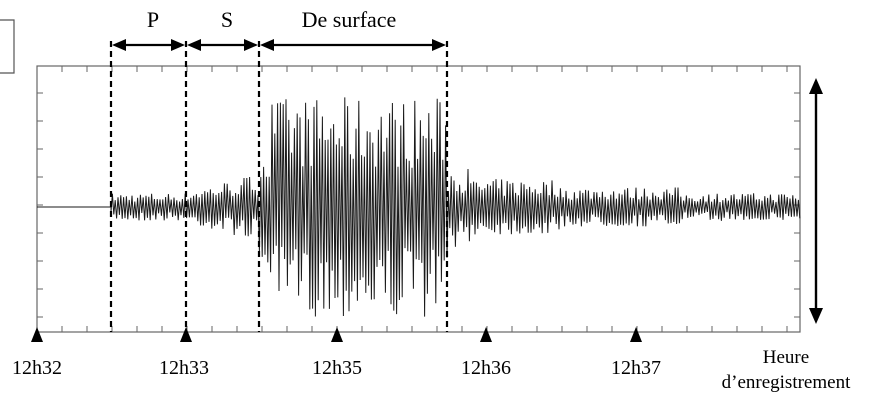 The height and width of the screenshot is (401, 884). I want to click on time-marker-12h33, so click(186, 334).